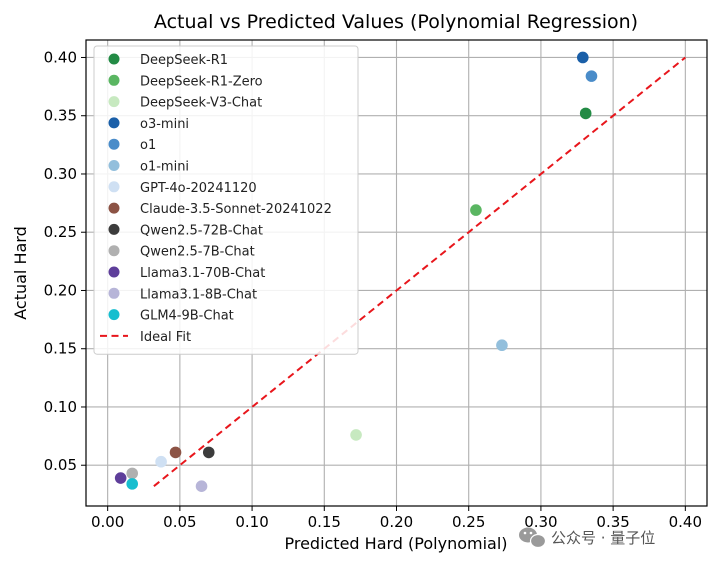 The image size is (718, 566). Describe the element at coordinates (60, 174) in the screenshot. I see `y-tick-label: 0.30` at that location.